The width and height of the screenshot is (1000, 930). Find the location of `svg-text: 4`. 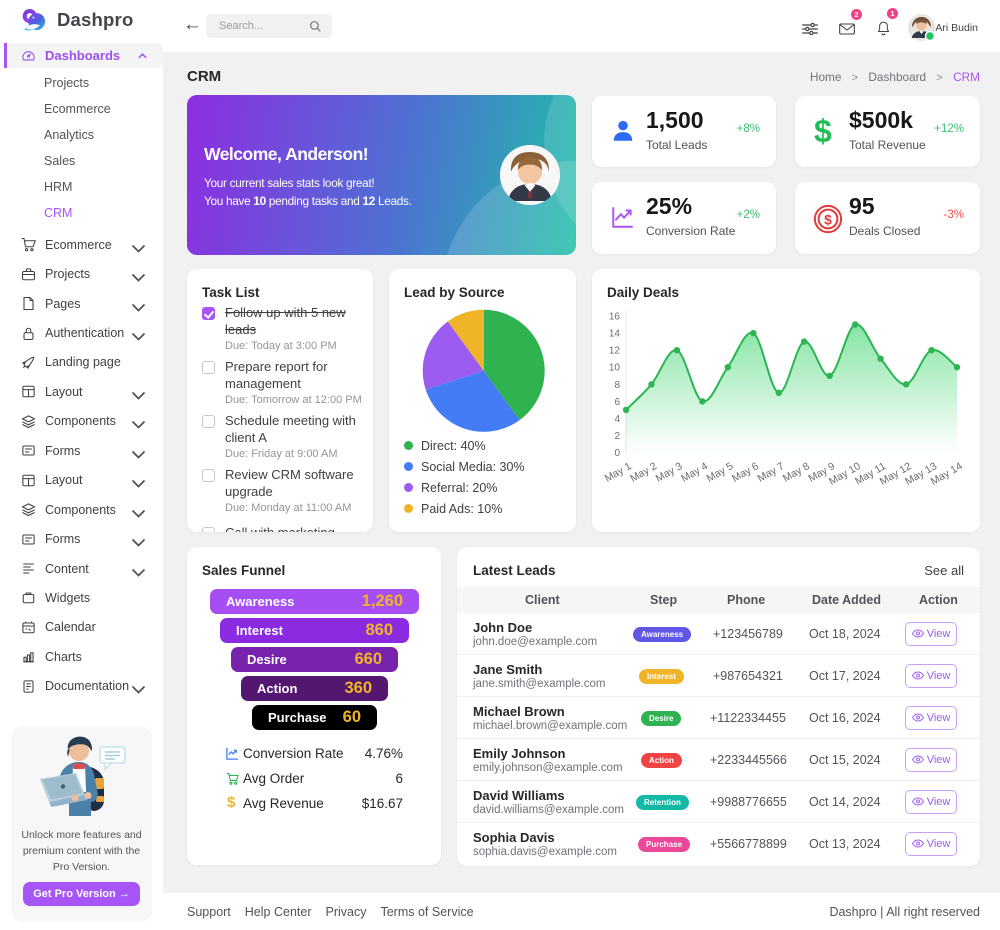

svg-text: 4 is located at coordinates (617, 419).